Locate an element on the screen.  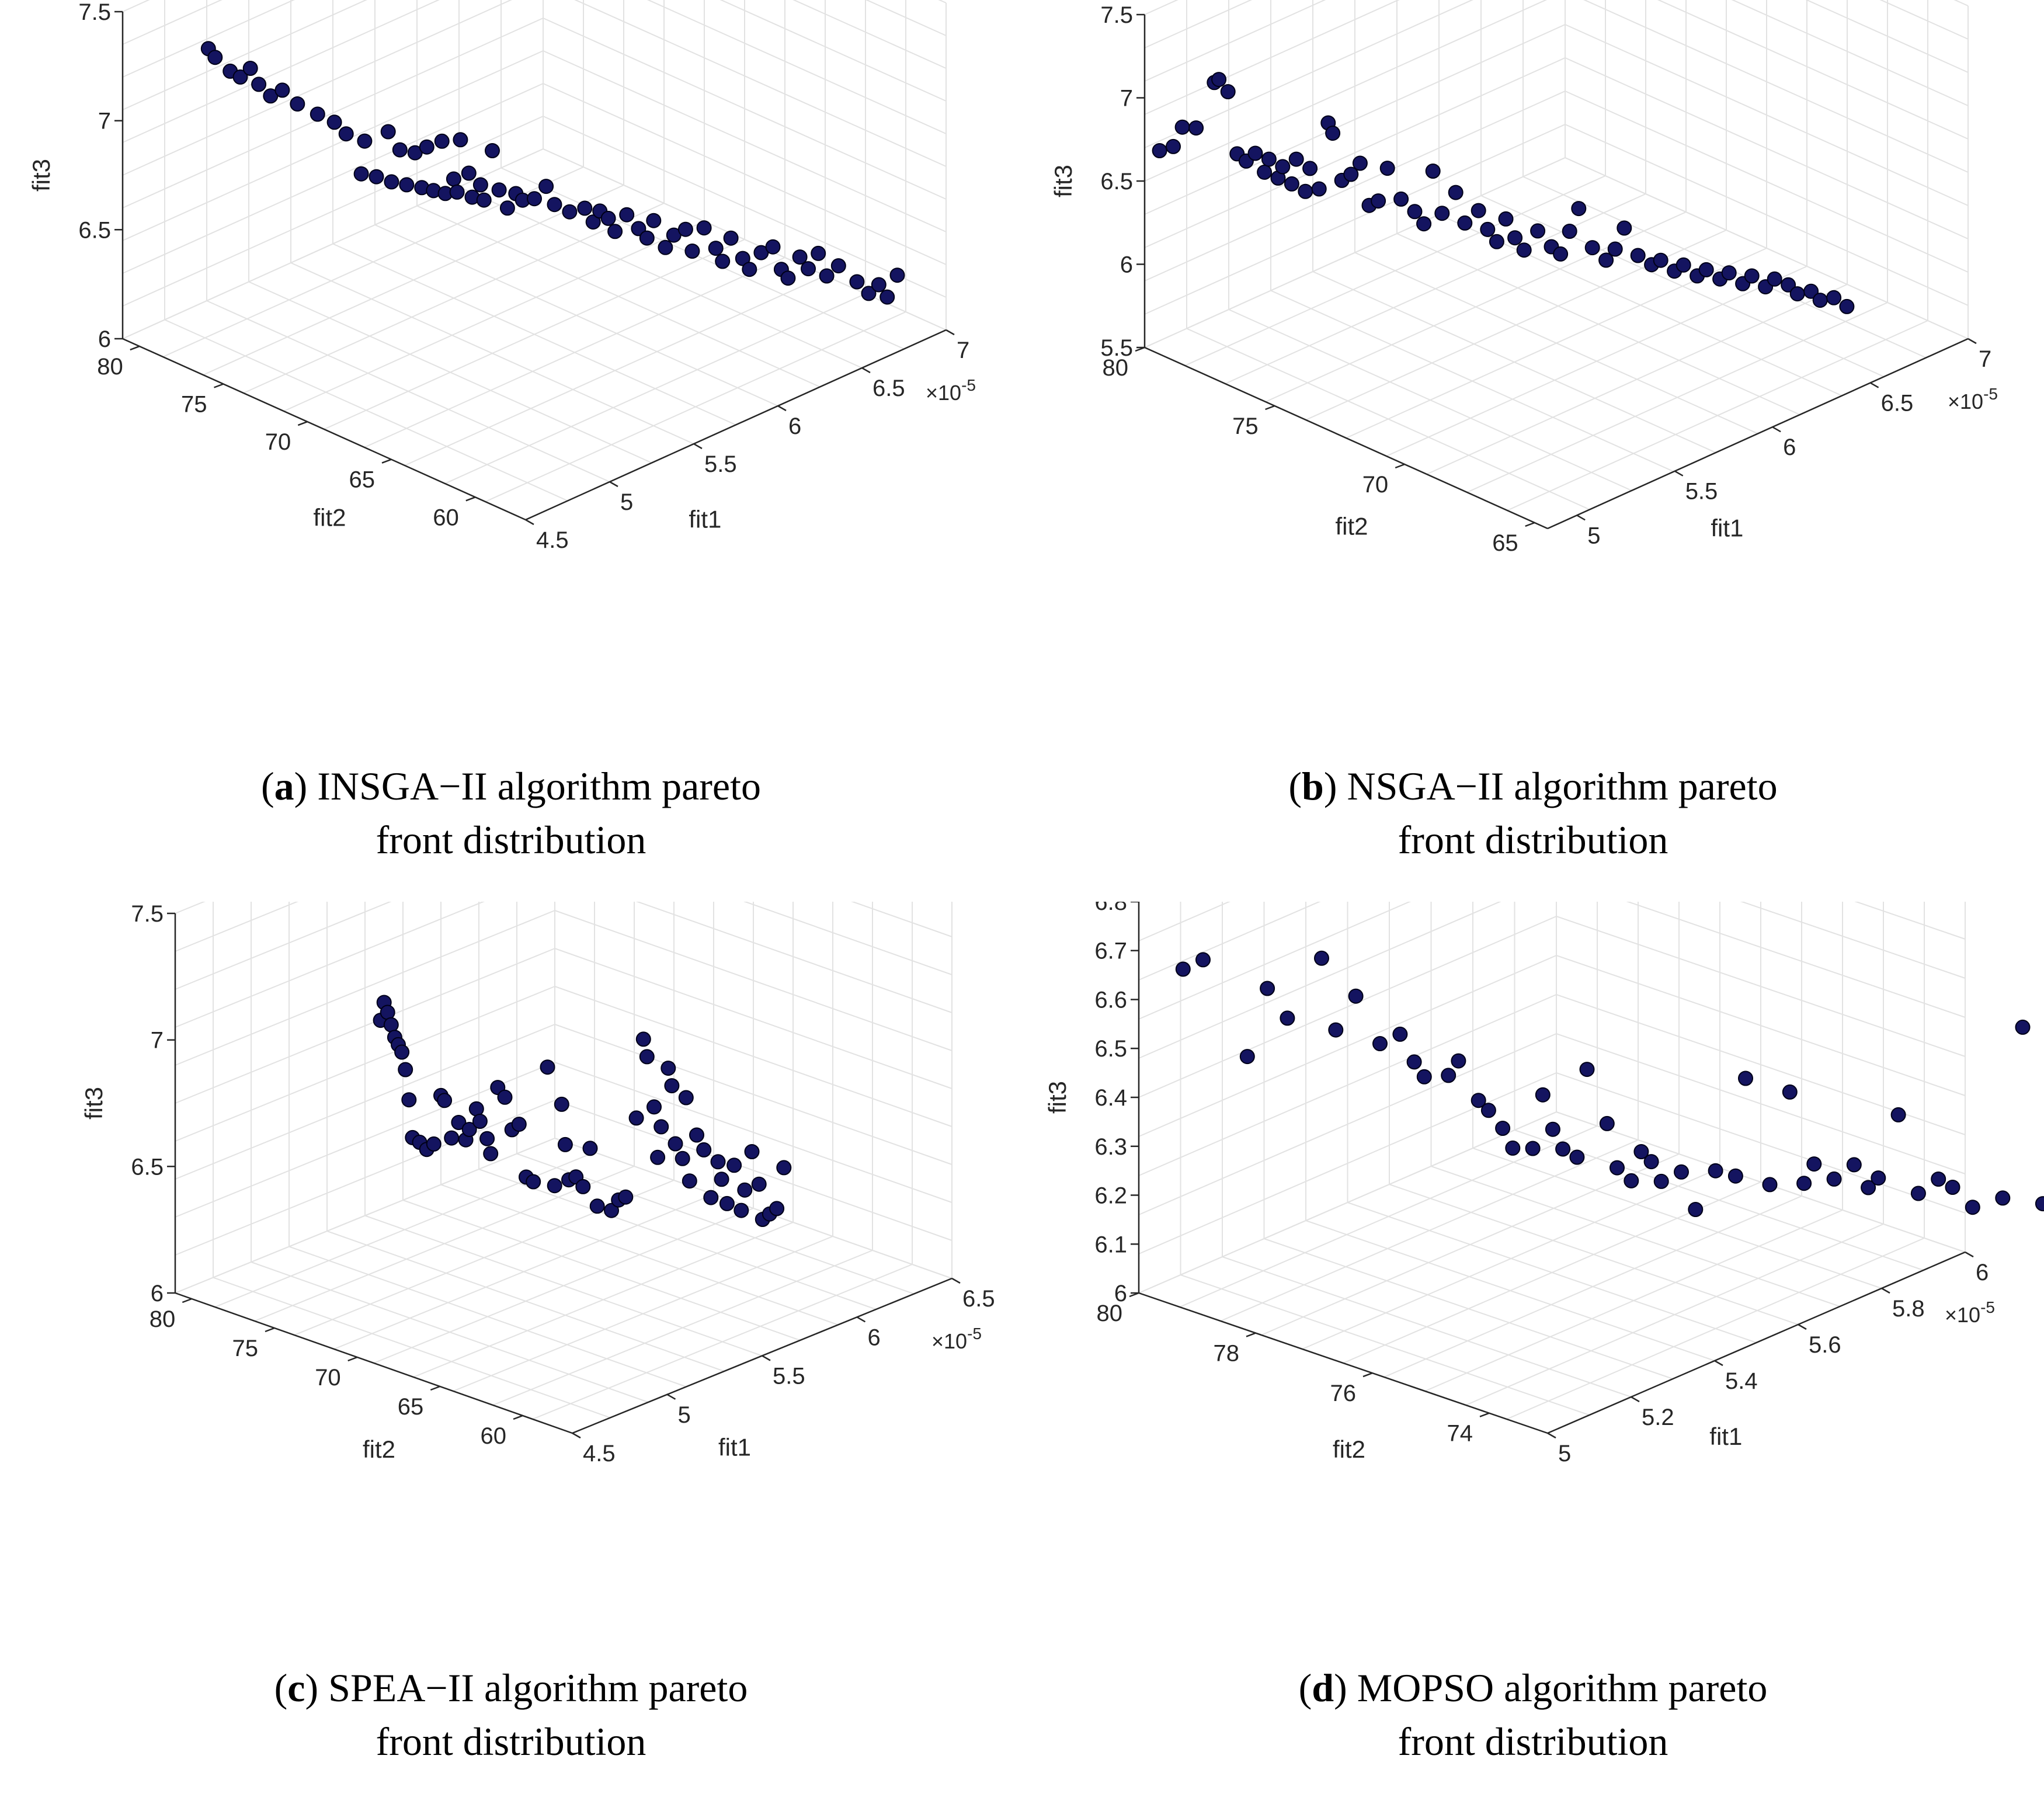
z-tick-label: 6 is located at coordinates (1126, 265).